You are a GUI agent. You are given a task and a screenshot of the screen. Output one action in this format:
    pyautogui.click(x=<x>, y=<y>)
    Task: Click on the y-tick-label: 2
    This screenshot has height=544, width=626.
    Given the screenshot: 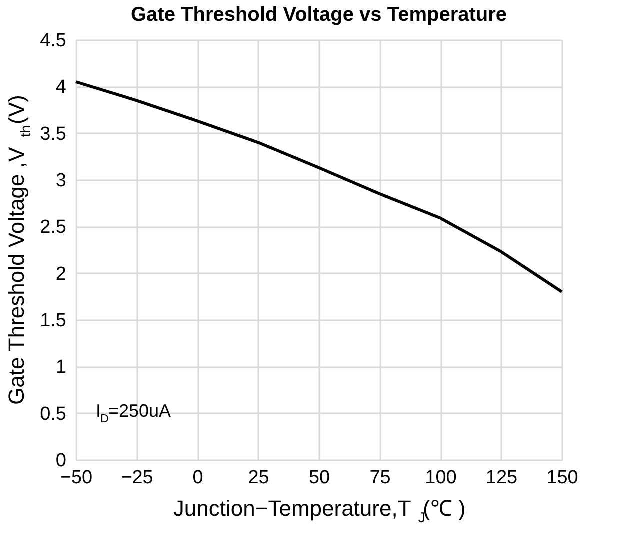 What is the action you would take?
    pyautogui.click(x=61, y=274)
    